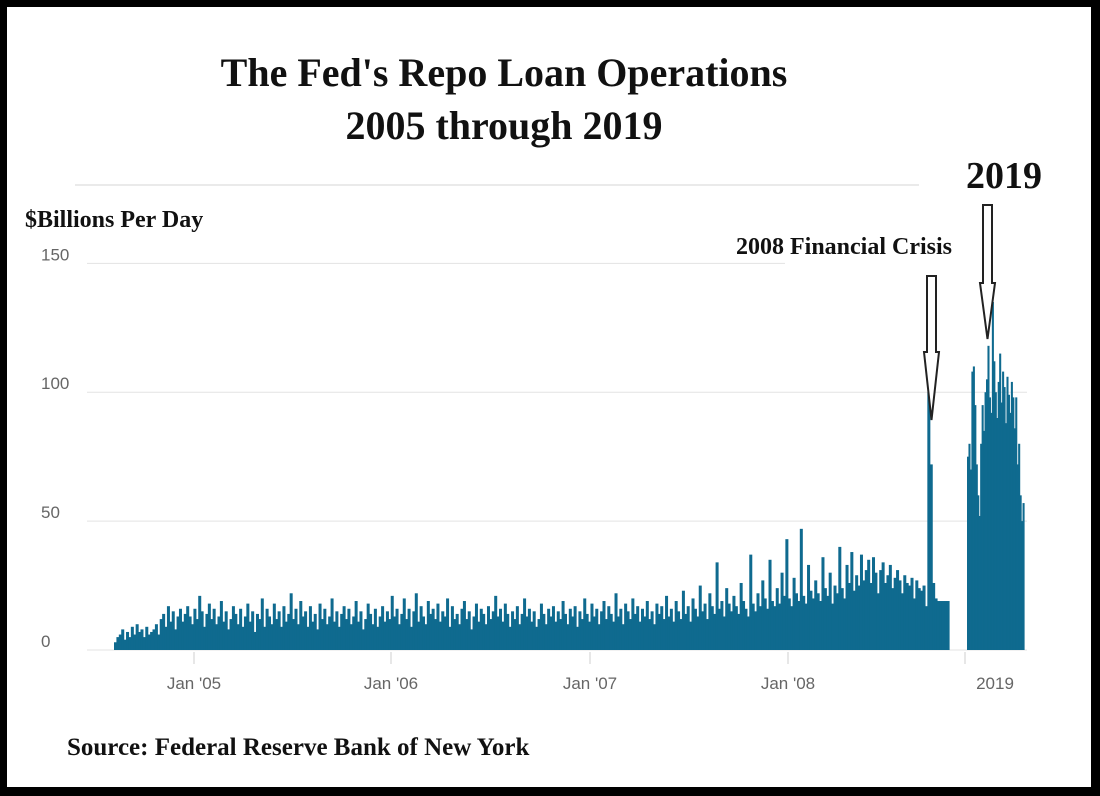  What do you see at coordinates (1004, 176) in the screenshot?
I see `annotation-2019: 2019` at bounding box center [1004, 176].